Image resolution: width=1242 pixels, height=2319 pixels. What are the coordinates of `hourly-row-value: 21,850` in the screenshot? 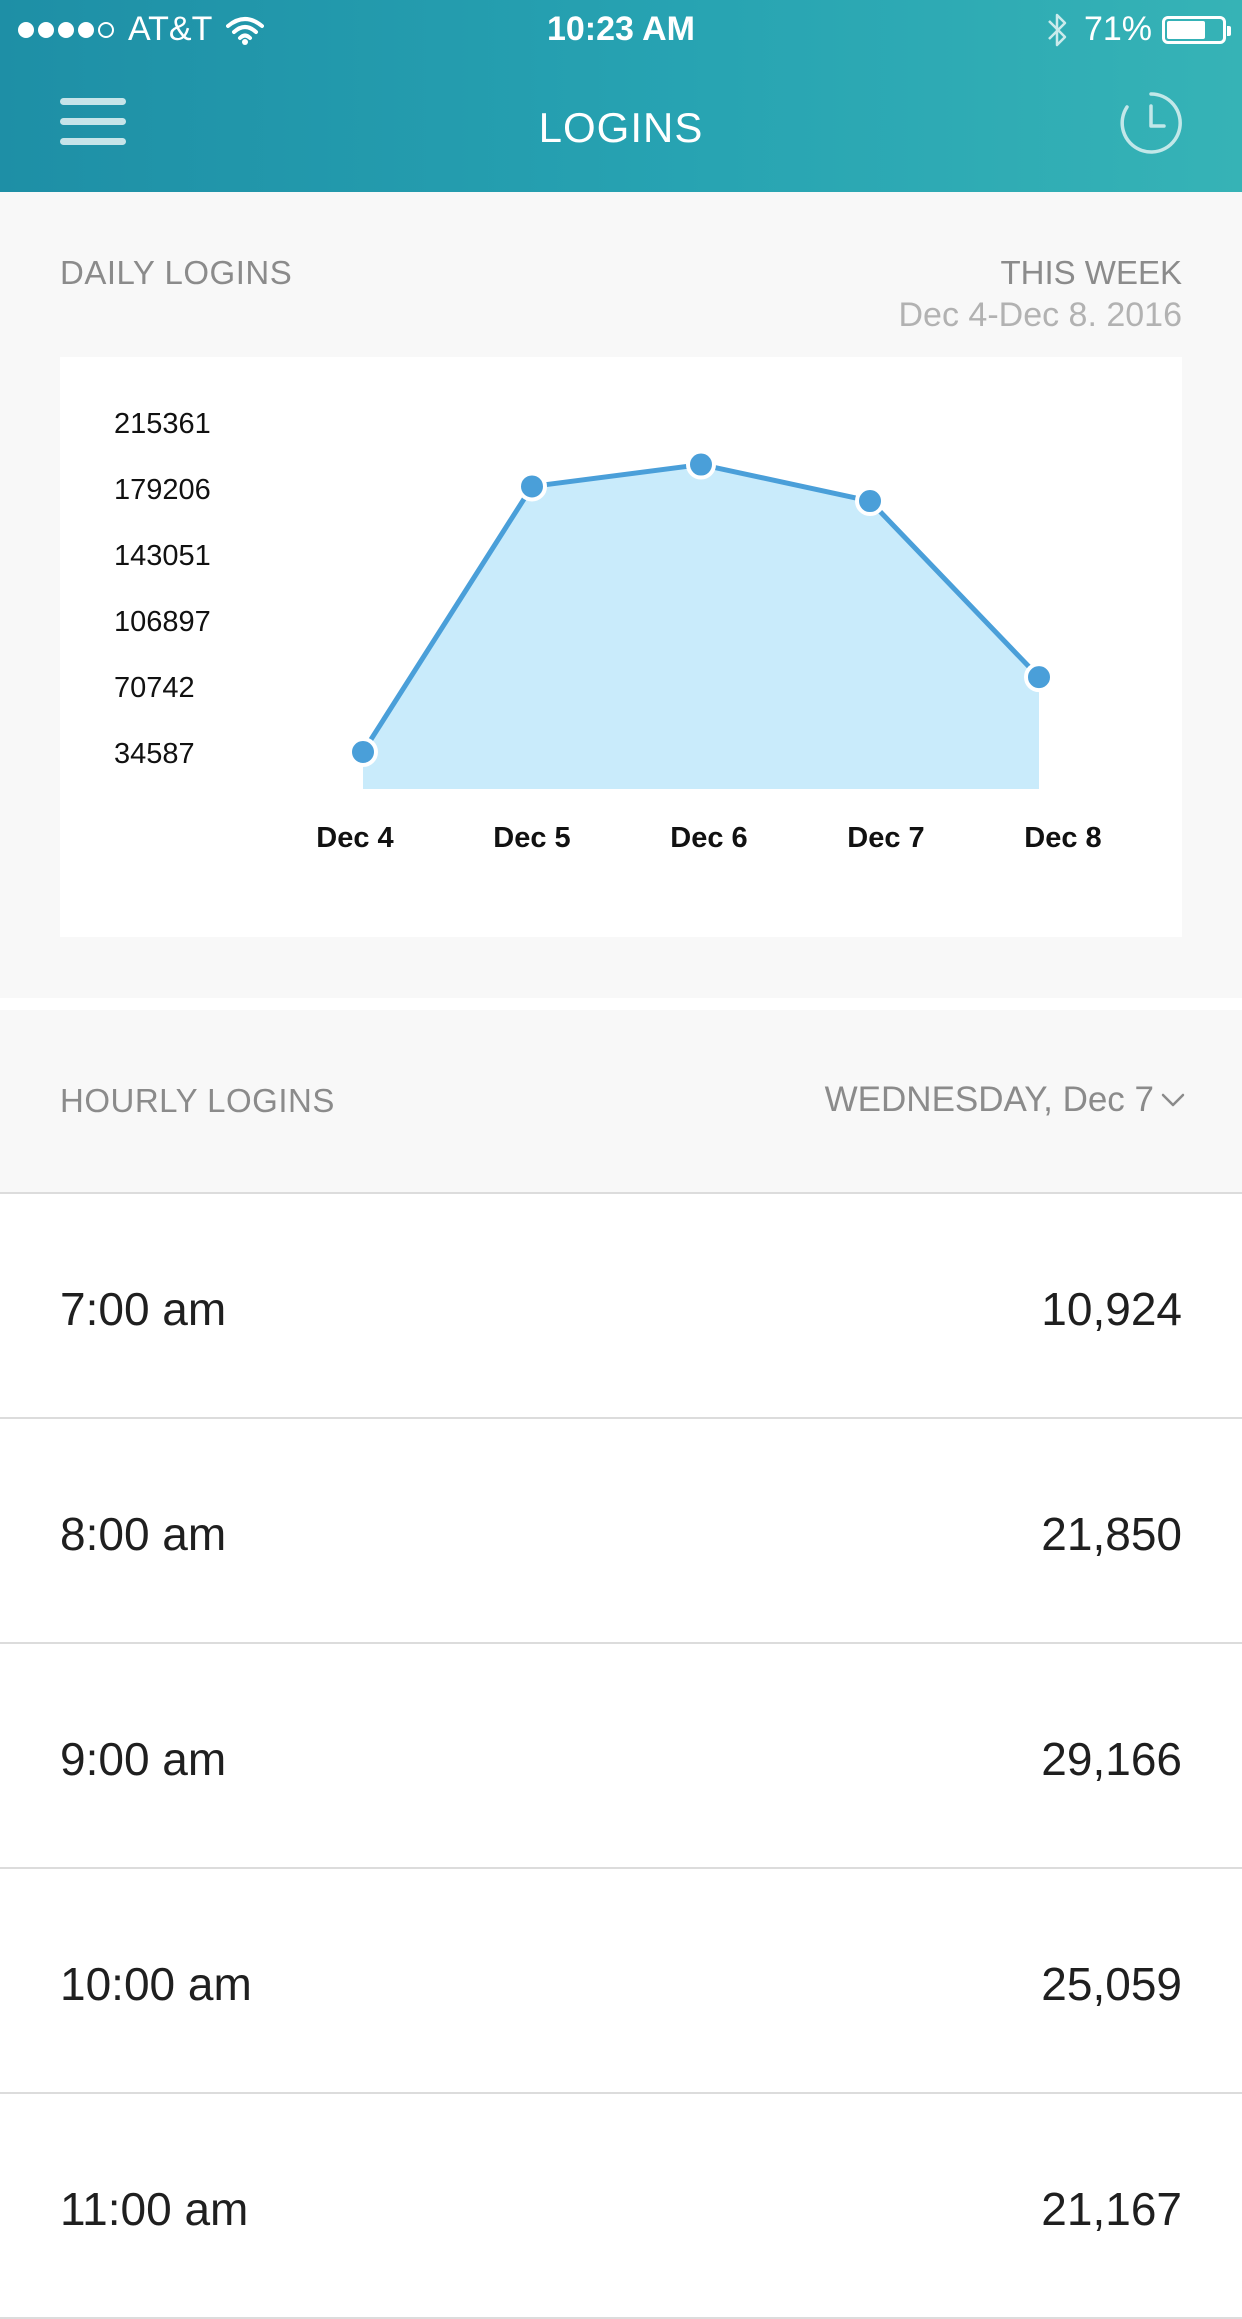 It's located at (1111, 1534).